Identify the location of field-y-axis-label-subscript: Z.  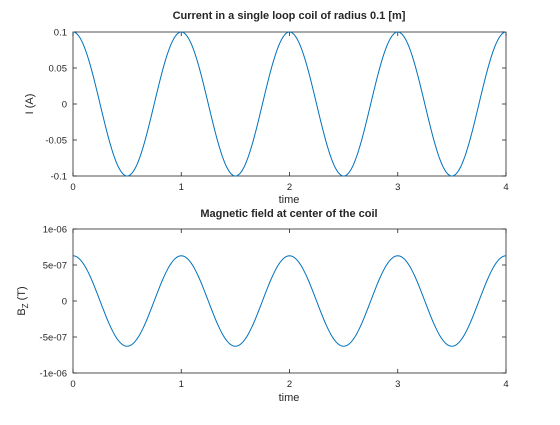
(25, 305).